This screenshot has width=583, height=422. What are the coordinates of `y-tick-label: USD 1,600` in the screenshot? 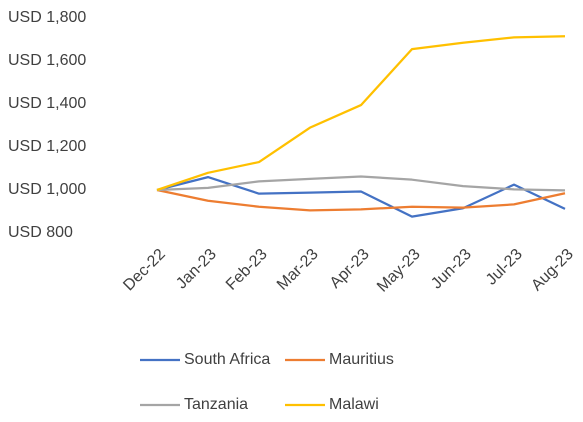 It's located at (47, 60).